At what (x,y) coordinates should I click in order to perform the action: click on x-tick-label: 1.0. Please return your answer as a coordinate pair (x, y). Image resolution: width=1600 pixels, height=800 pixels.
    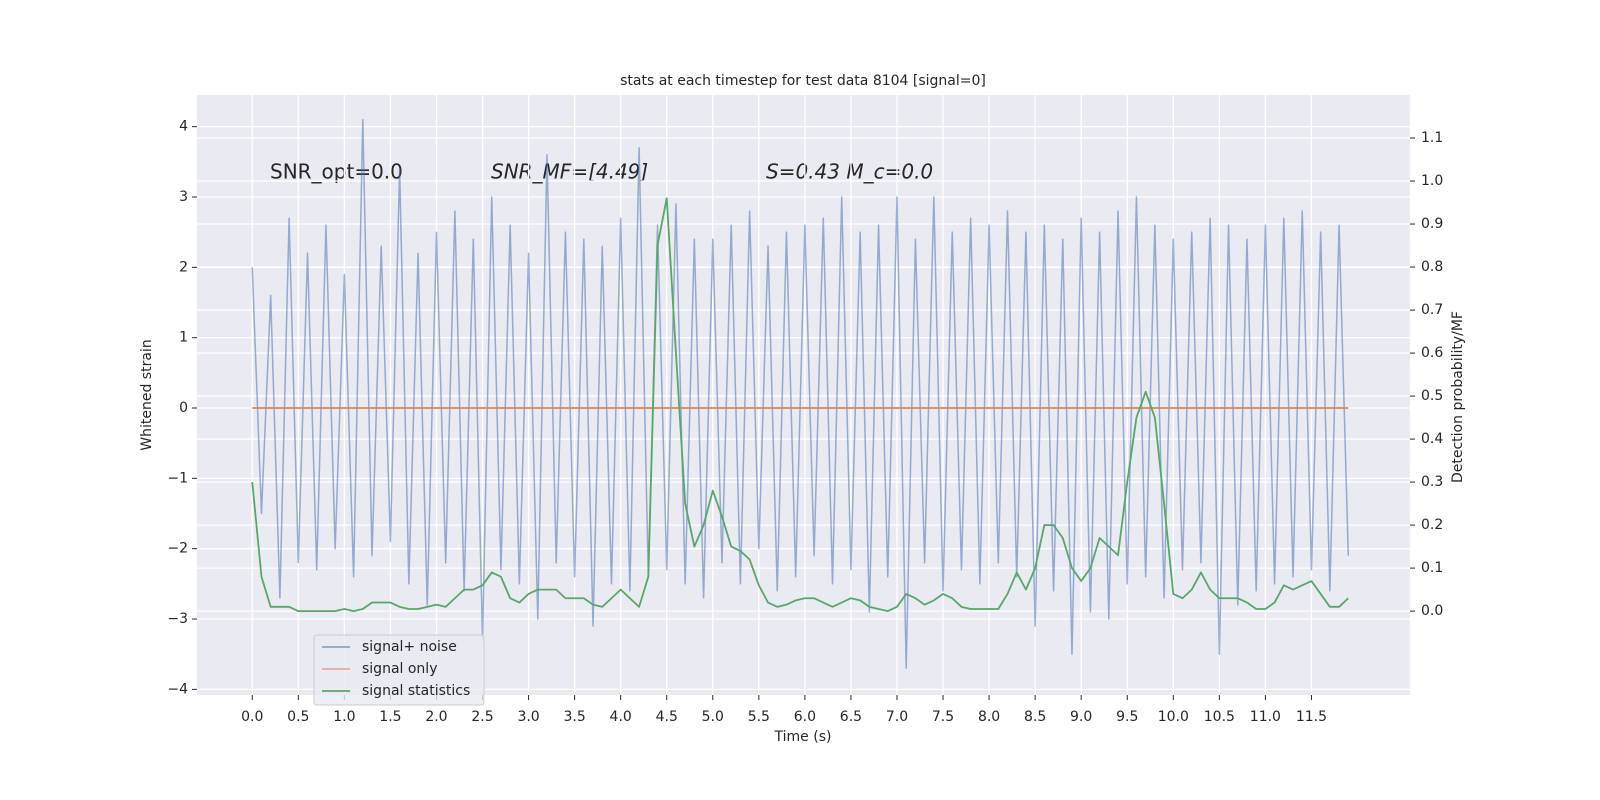
    Looking at the image, I should click on (344, 717).